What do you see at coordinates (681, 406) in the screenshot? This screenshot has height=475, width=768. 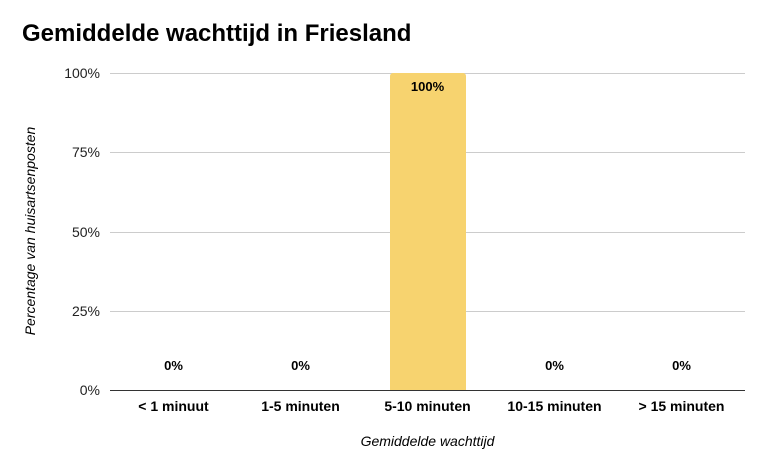 I see `x-tick-label: > 15 minuten` at bounding box center [681, 406].